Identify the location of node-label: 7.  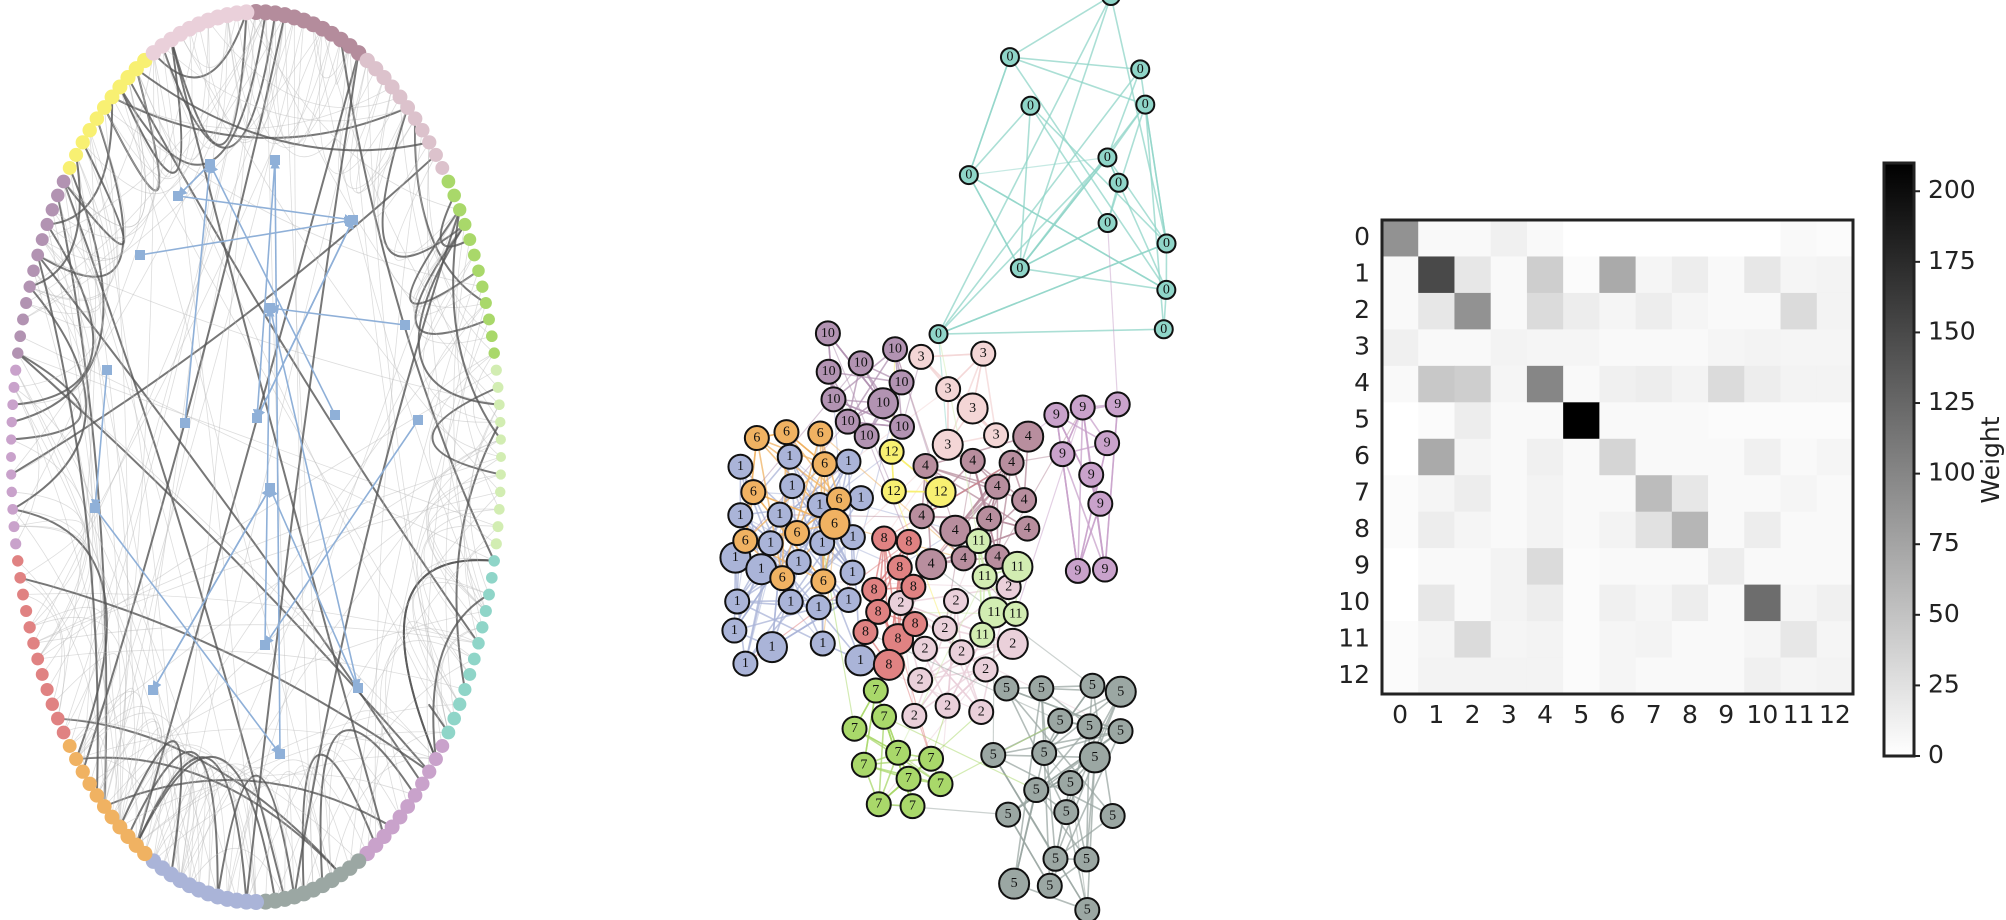
(931, 758).